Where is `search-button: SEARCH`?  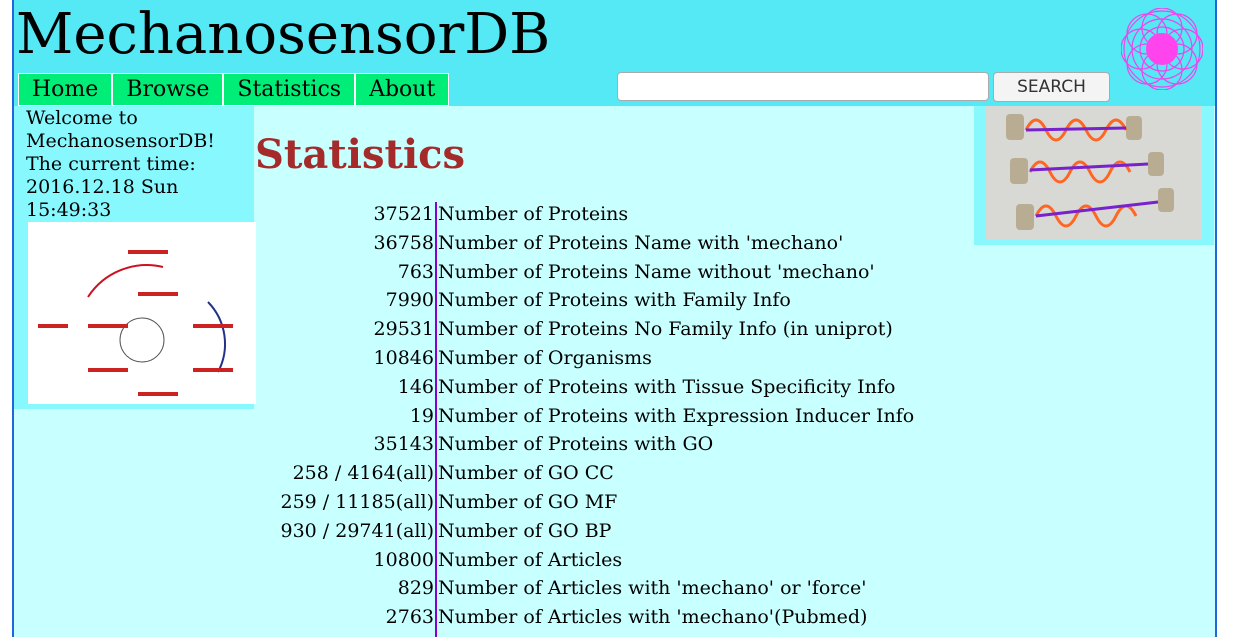
search-button: SEARCH is located at coordinates (1051, 87).